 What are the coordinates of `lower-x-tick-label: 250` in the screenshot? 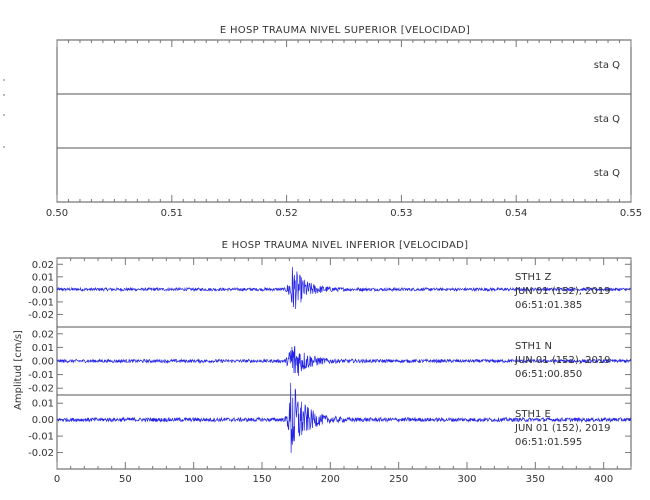 It's located at (398, 479).